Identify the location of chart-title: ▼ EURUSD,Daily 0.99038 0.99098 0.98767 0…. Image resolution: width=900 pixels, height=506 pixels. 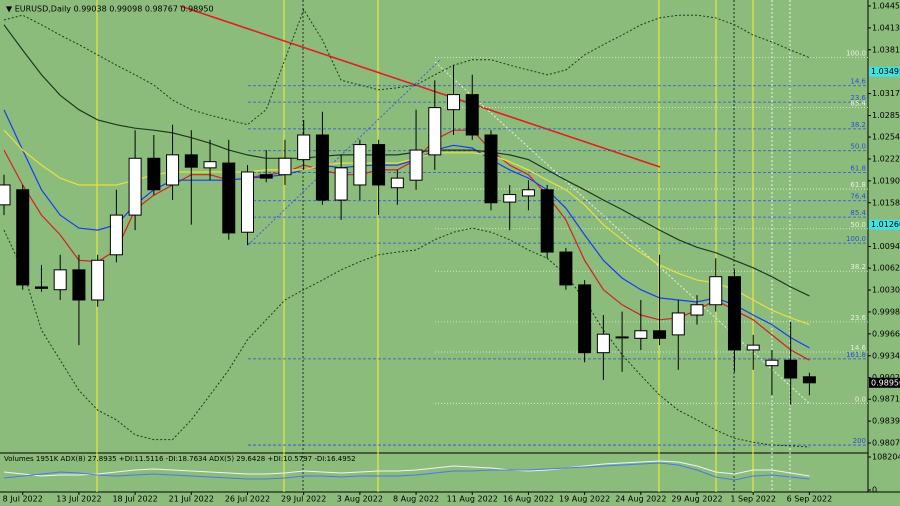
(110, 9).